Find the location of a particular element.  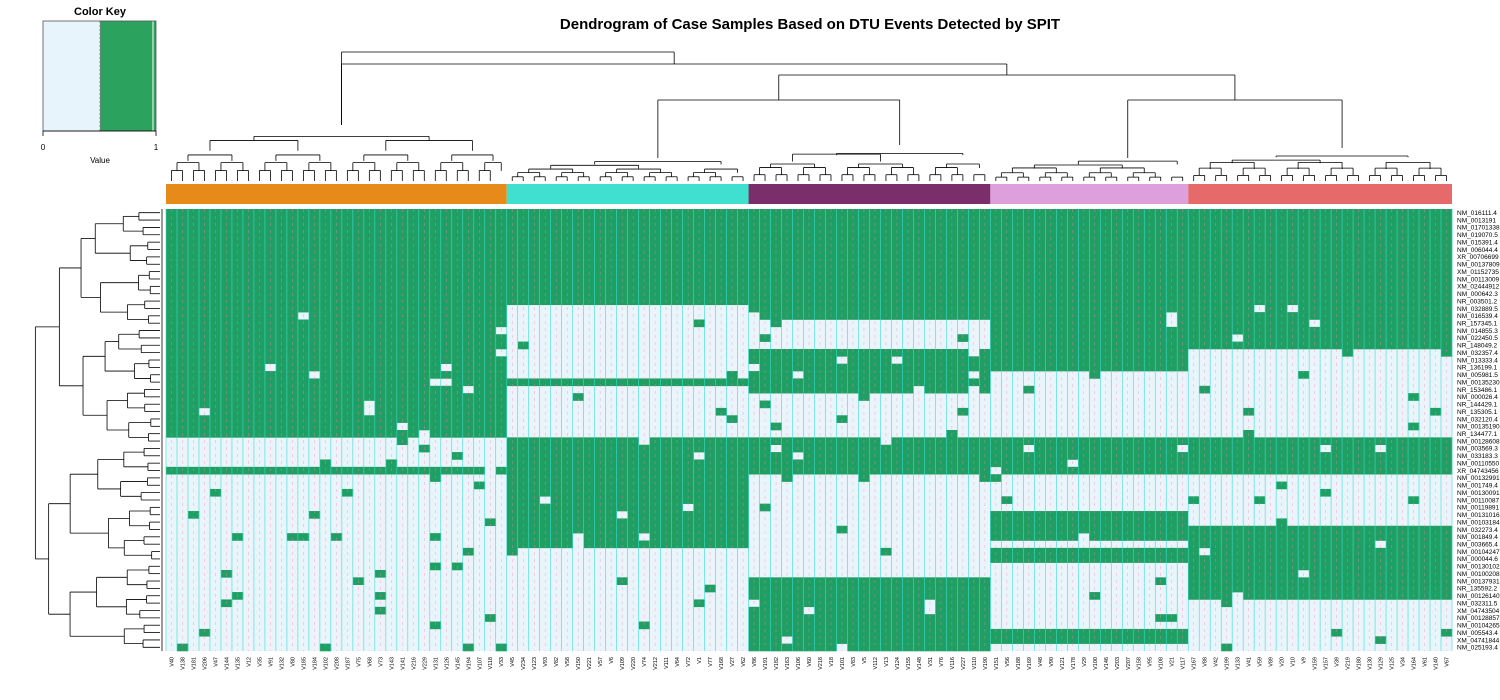

column-label: V56 is located at coordinates (1008, 662).